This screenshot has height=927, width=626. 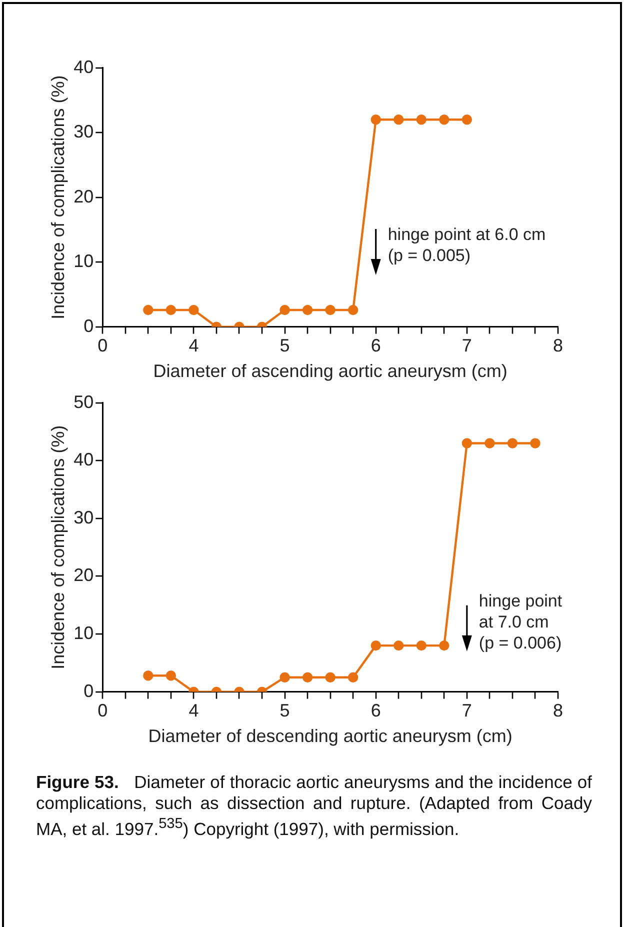 I want to click on caption: Figure 53., so click(x=77, y=782).